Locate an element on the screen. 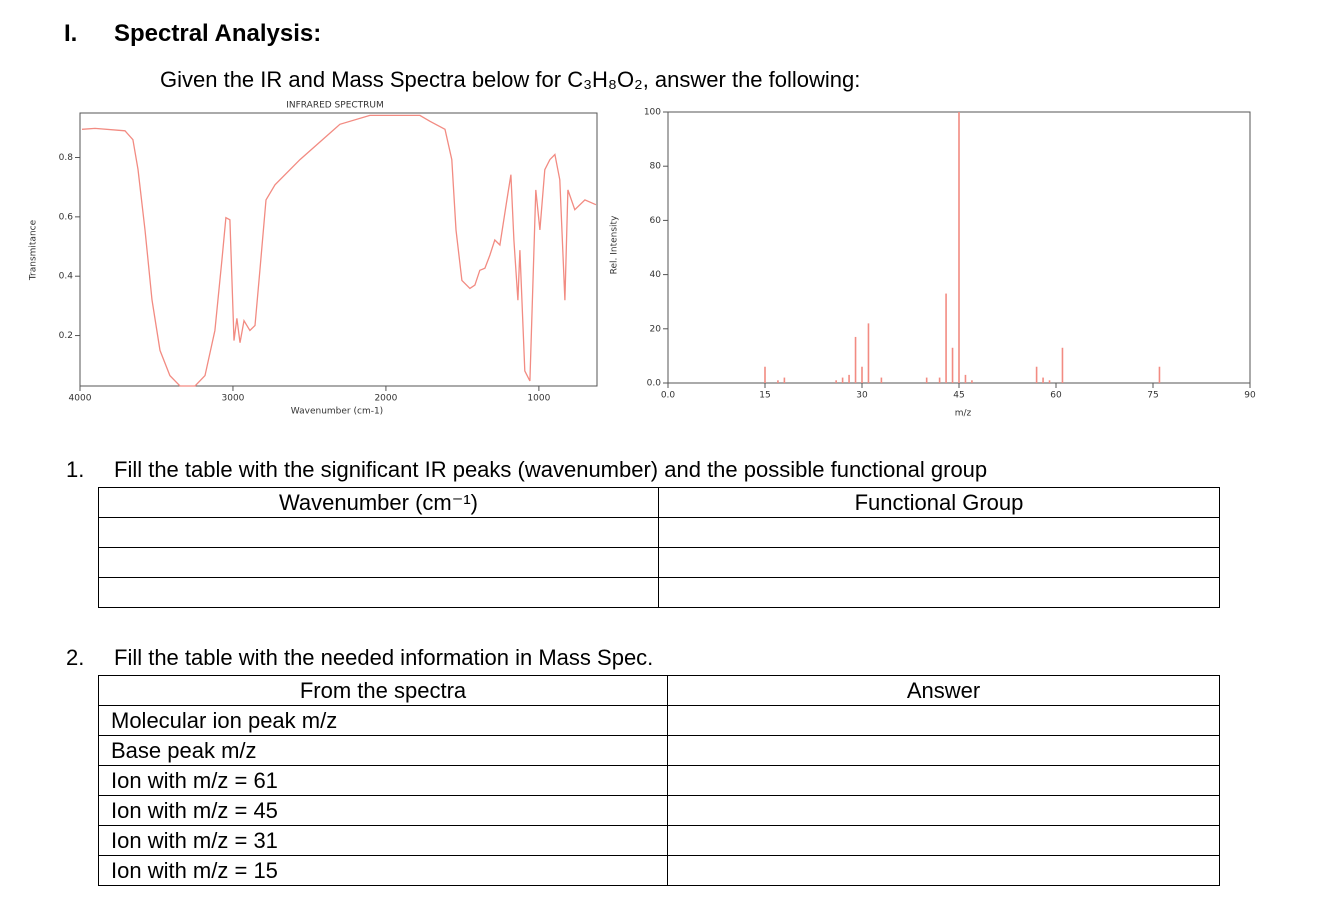  x-tick-label: 60 is located at coordinates (1056, 396).